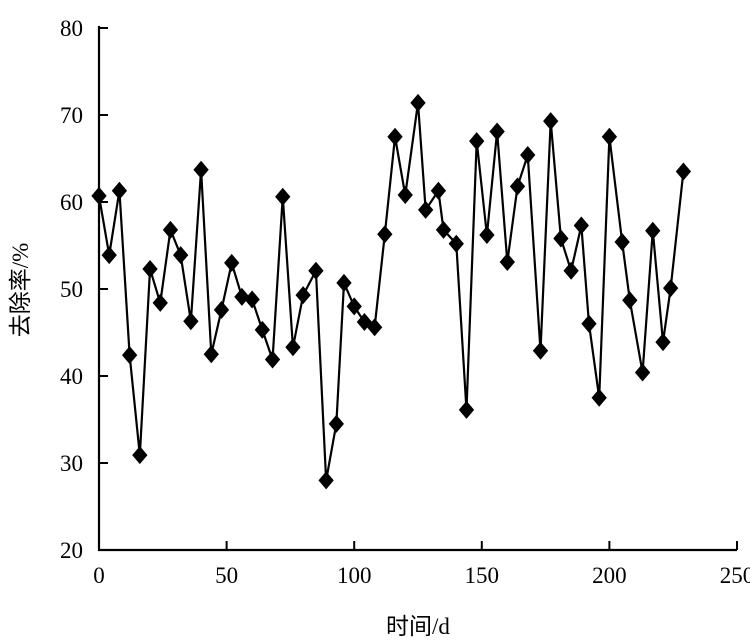 The width and height of the screenshot is (750, 642). What do you see at coordinates (71, 28) in the screenshot?
I see `y-tick-label: 80` at bounding box center [71, 28].